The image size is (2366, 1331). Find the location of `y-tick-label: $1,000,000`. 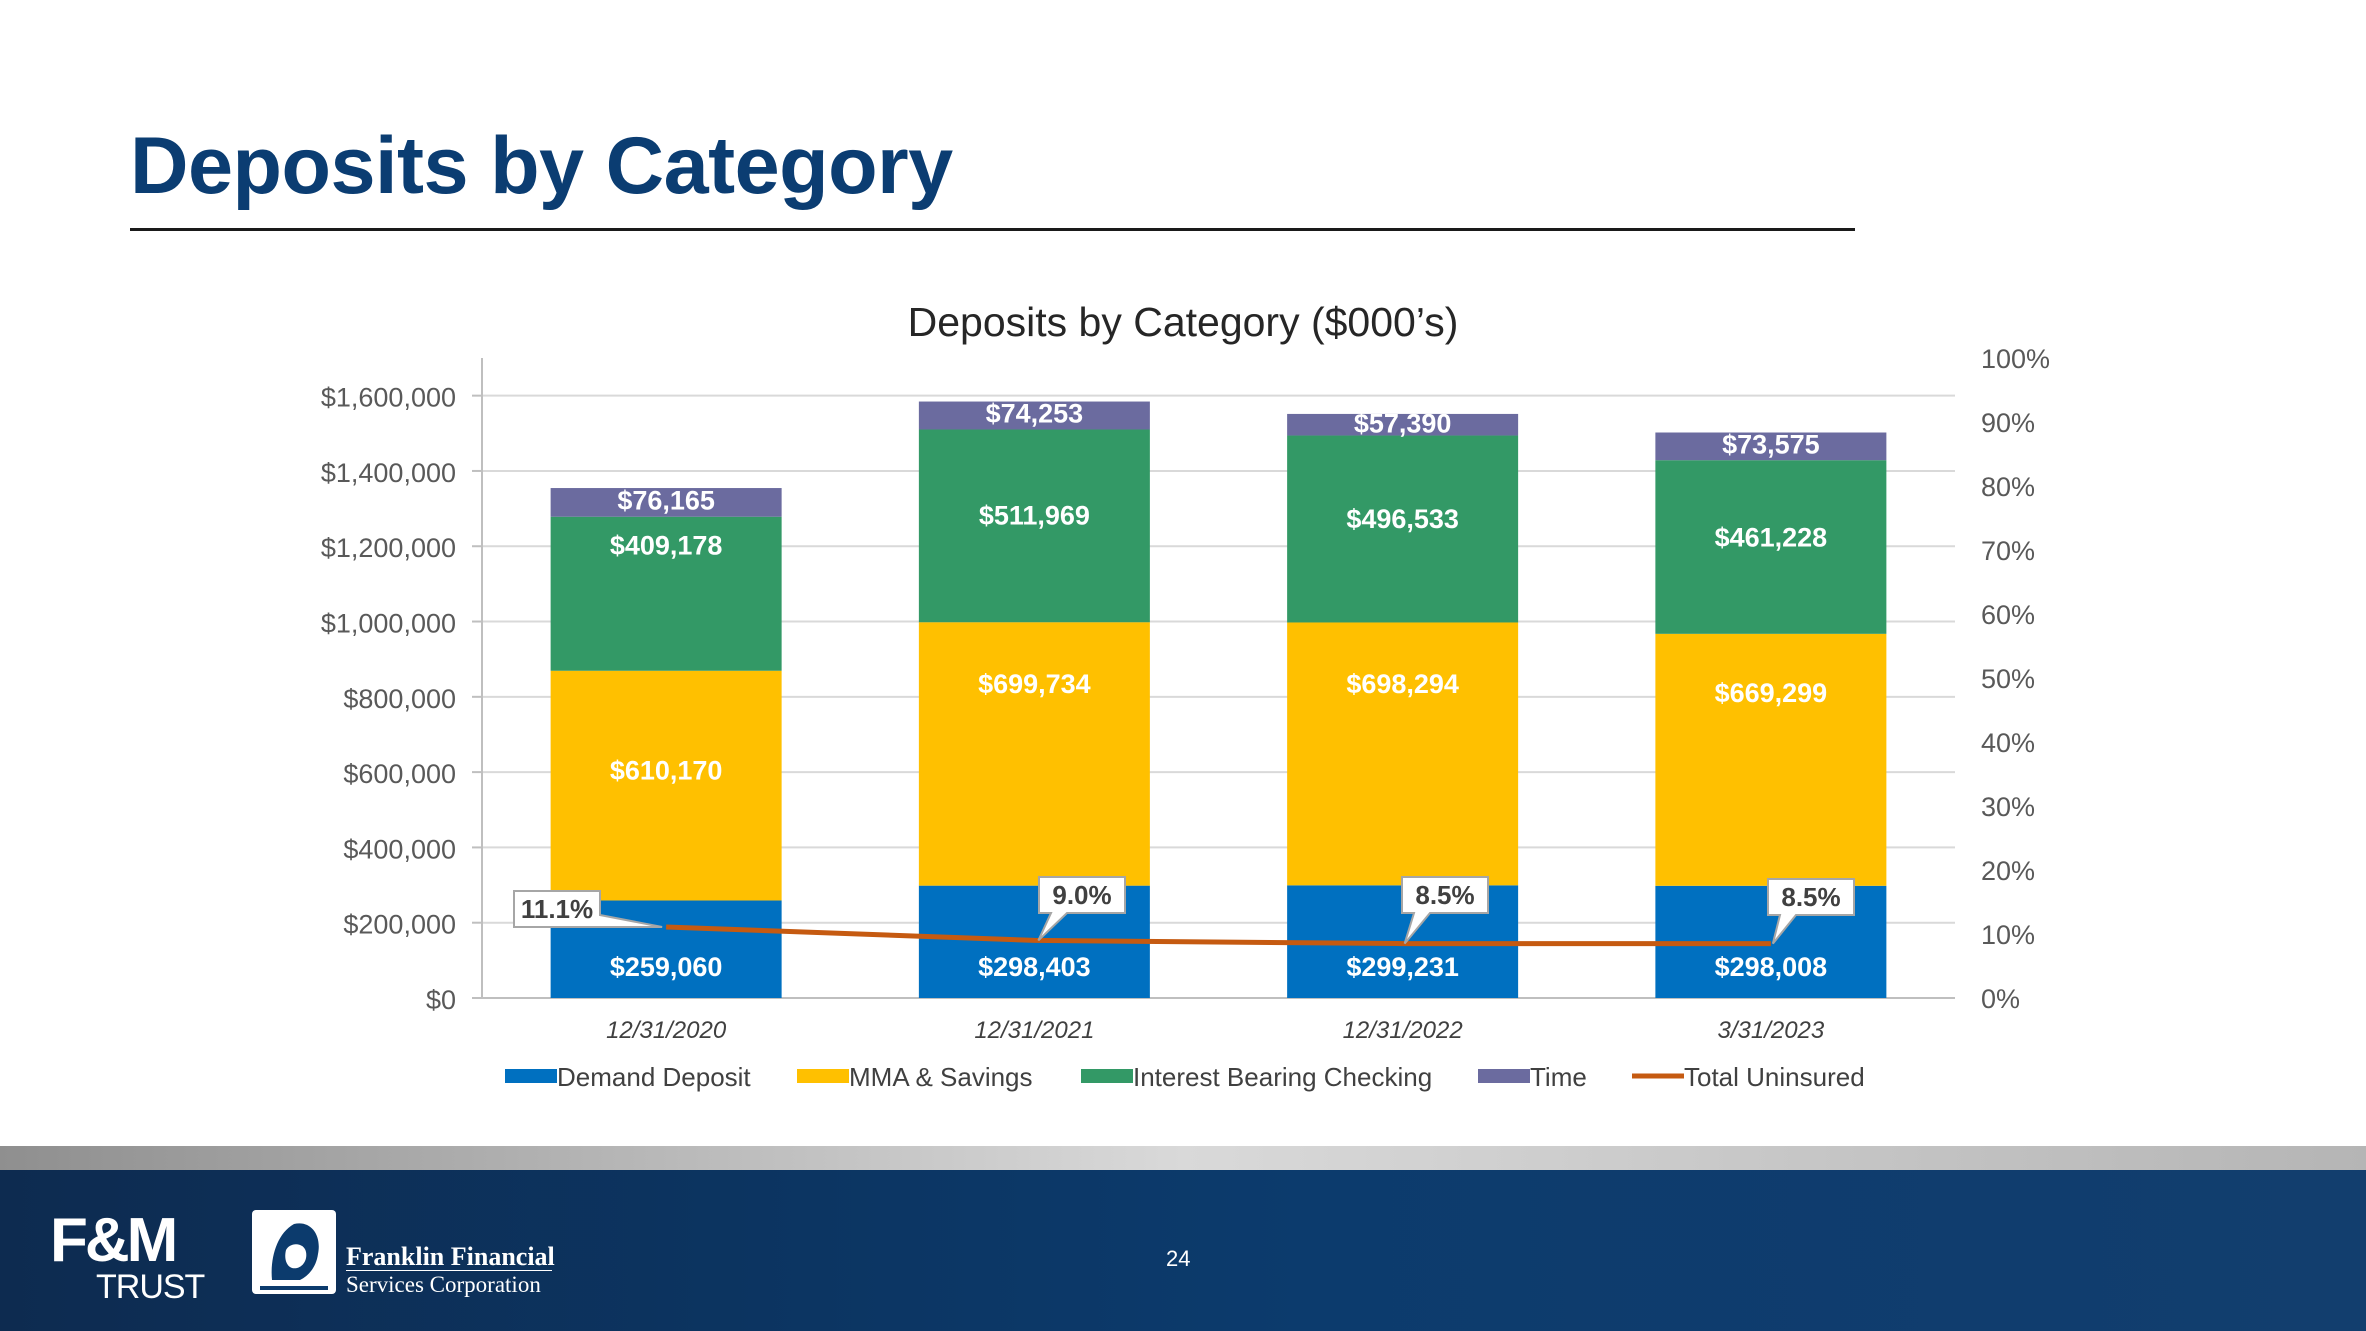

y-tick-label: $1,000,000 is located at coordinates (388, 624).